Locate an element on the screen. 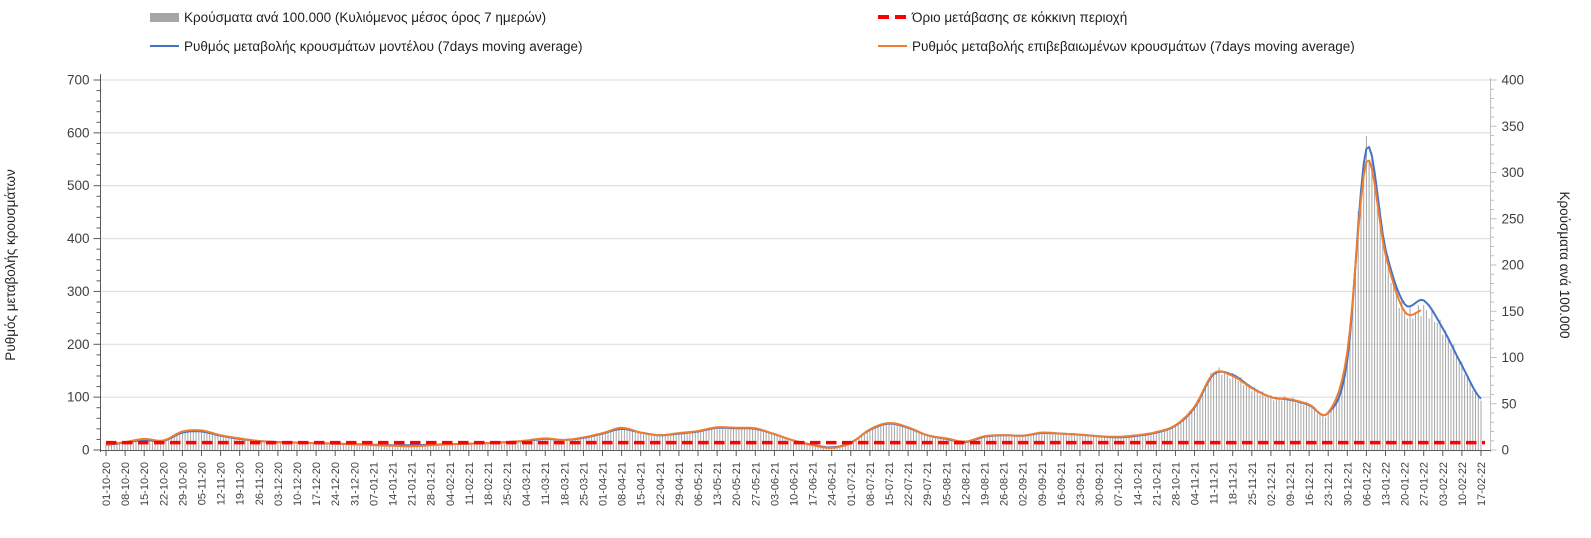 Image resolution: width=1591 pixels, height=538 pixels. svg-text: 09-12-21 is located at coordinates (1291, 484).